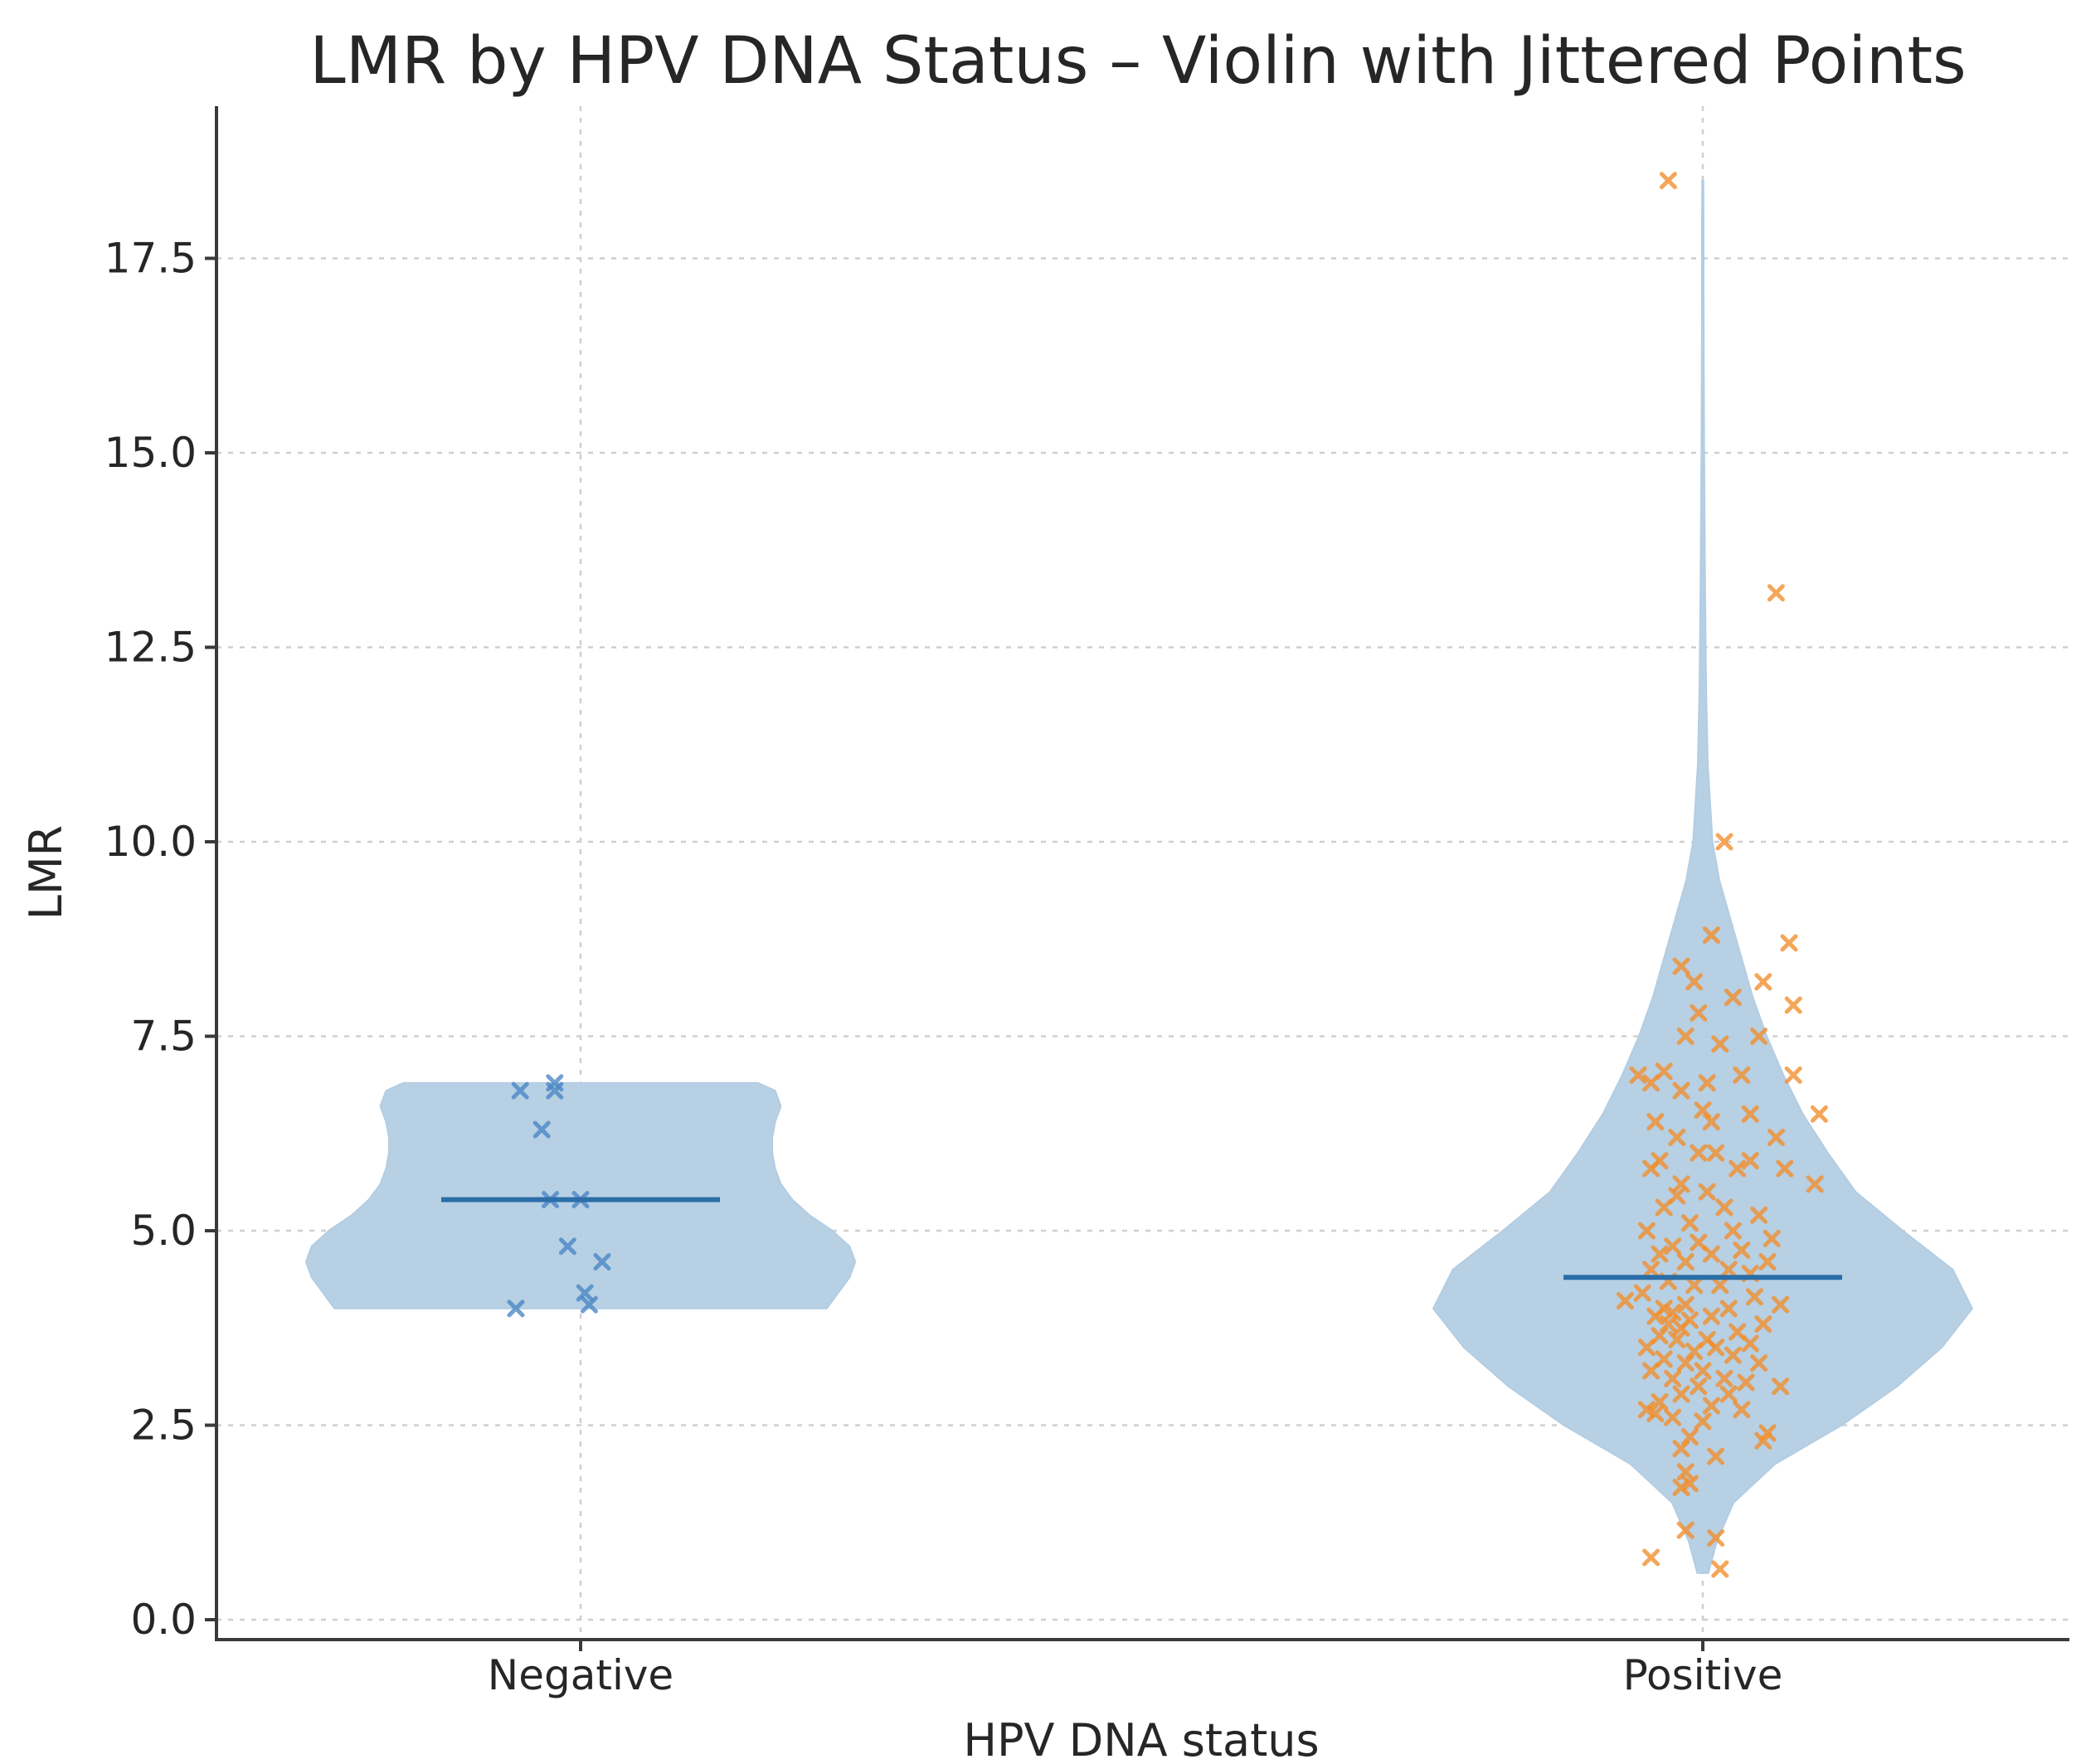 The height and width of the screenshot is (1764, 2086). What do you see at coordinates (1703, 1675) in the screenshot?
I see `x-tick-label-positive: Positive` at bounding box center [1703, 1675].